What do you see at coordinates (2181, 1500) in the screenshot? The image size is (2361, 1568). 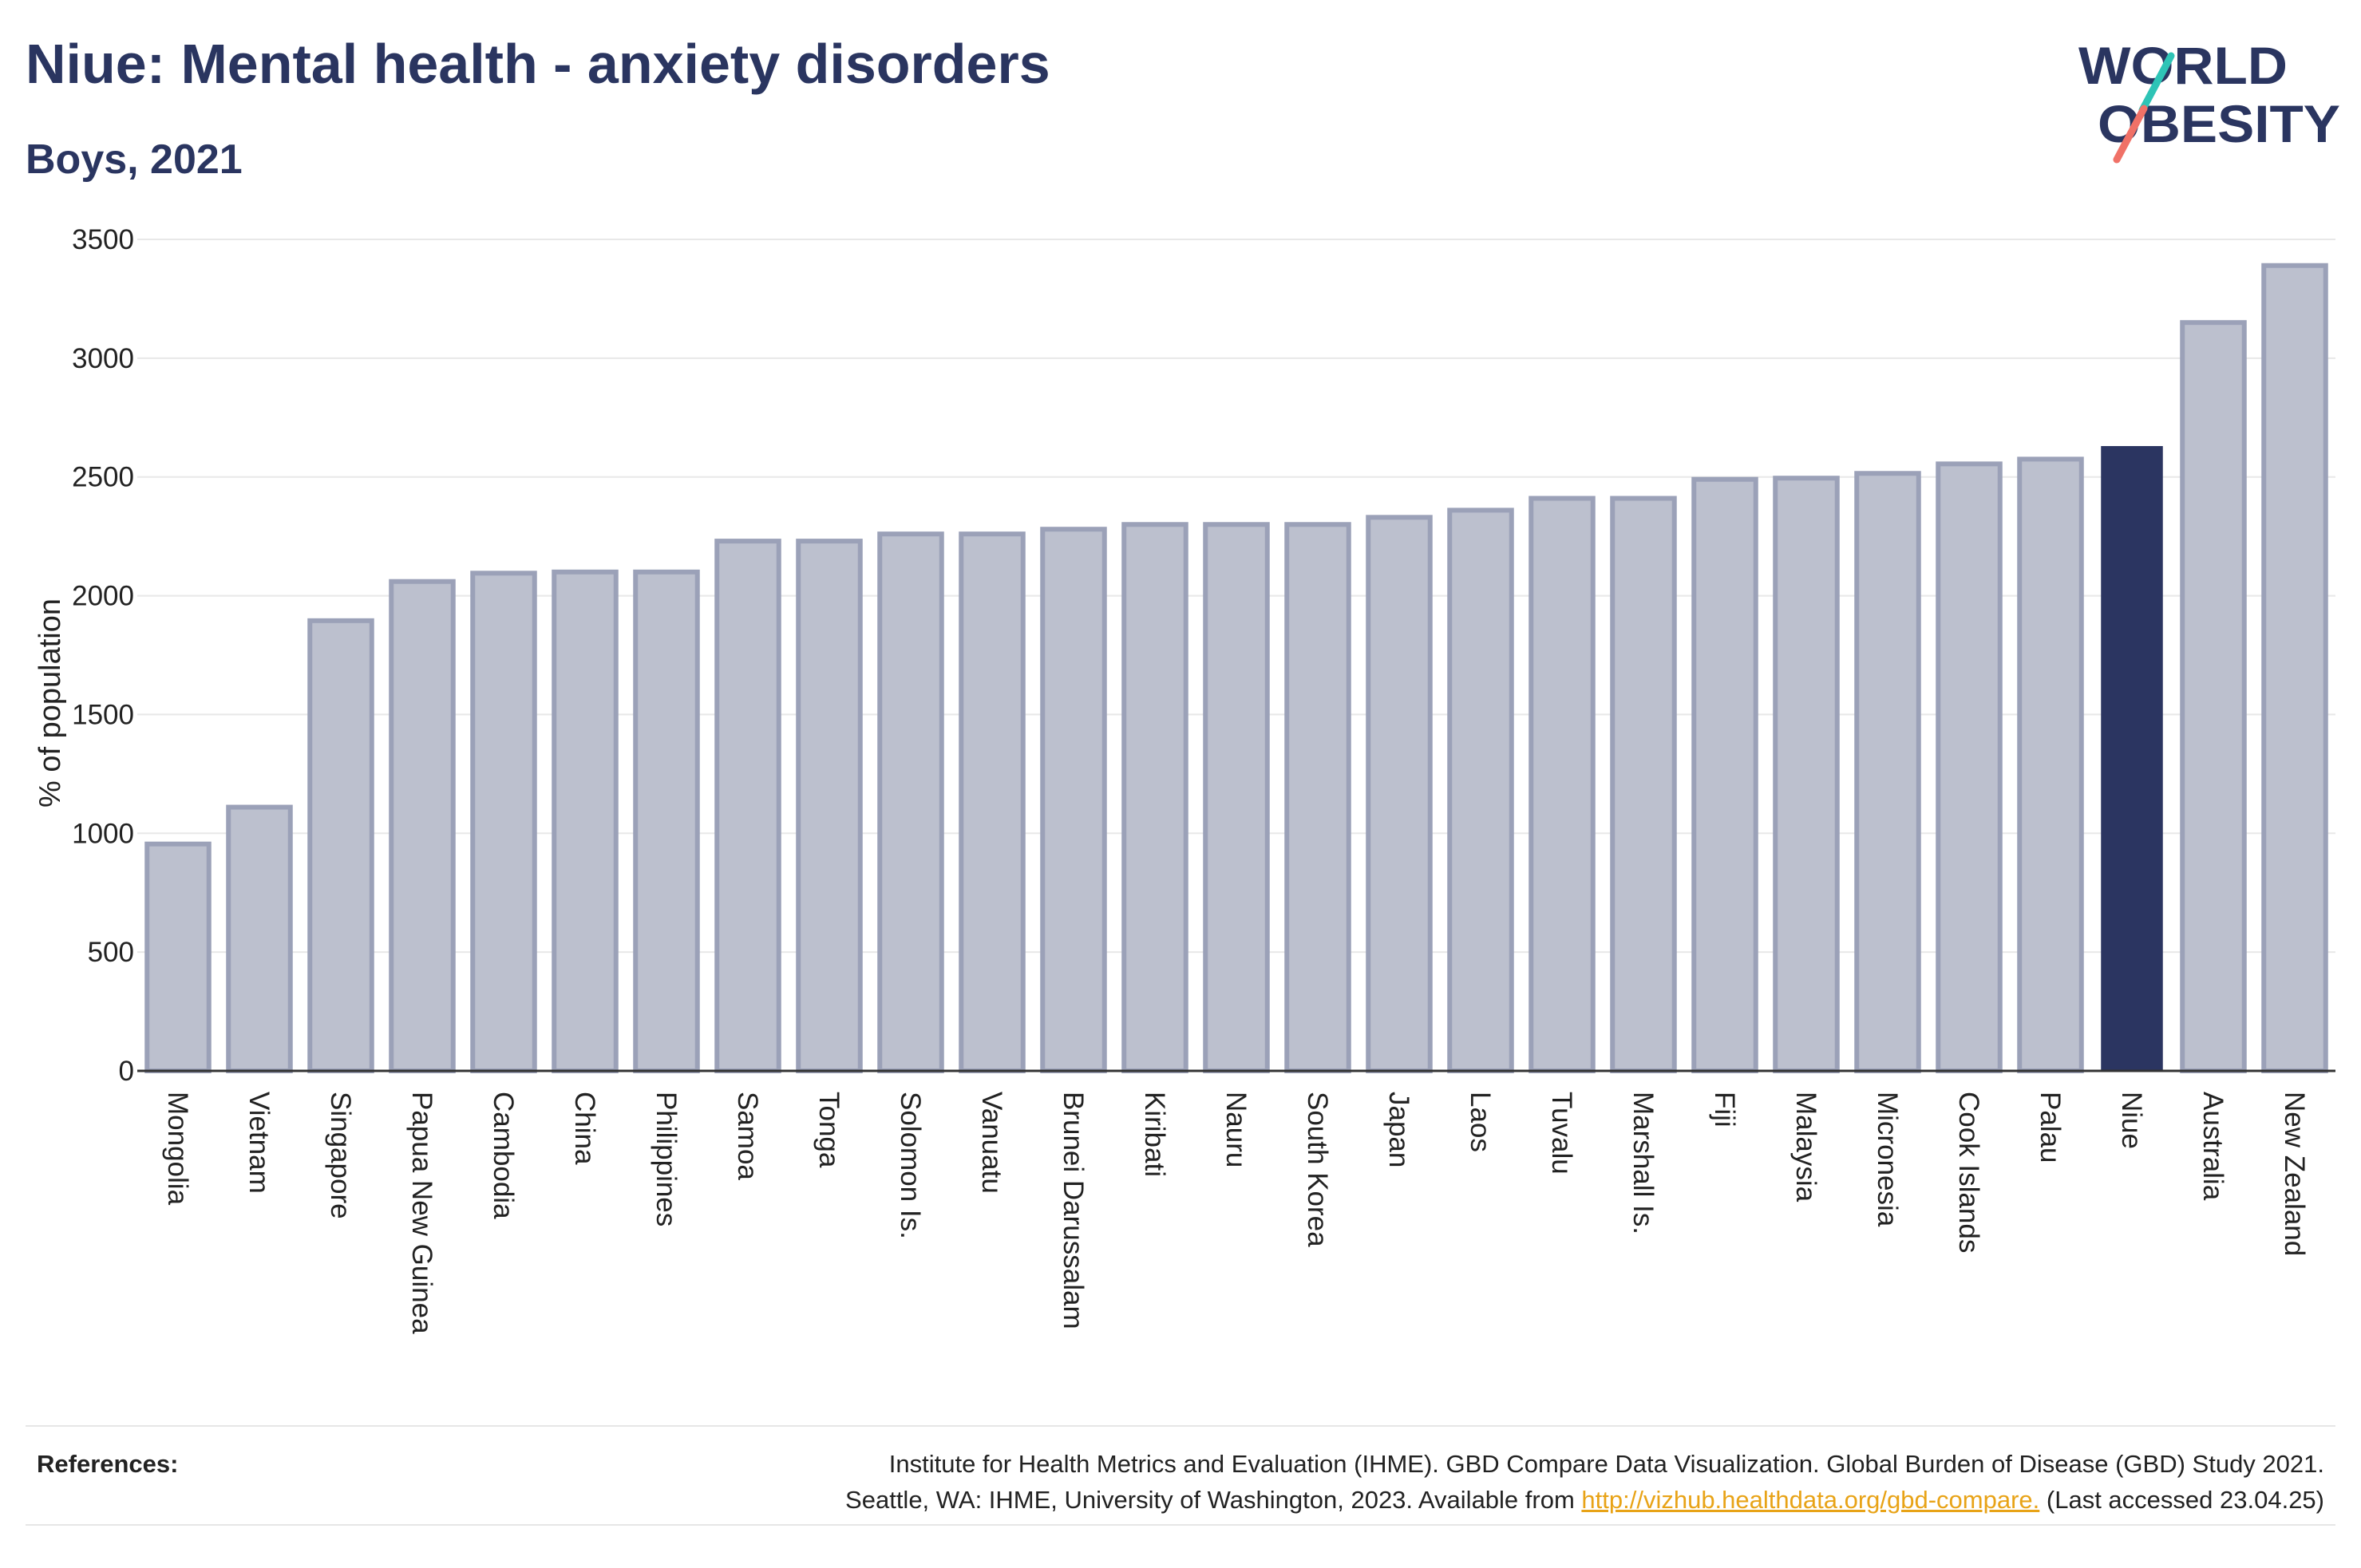 I see `references-line2-suffix: (Last accessed 23.04.25)` at bounding box center [2181, 1500].